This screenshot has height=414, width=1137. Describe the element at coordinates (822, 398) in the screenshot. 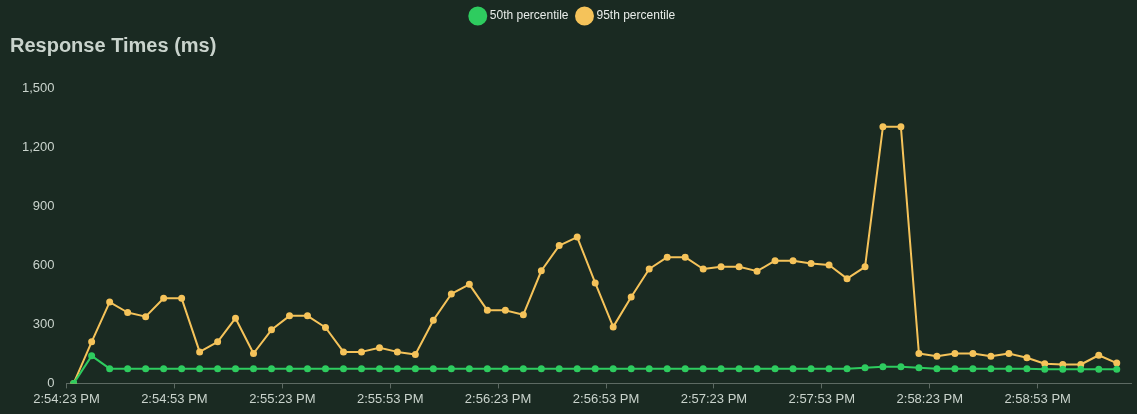

I see `x-tick-label: 2:57:53 PM` at that location.